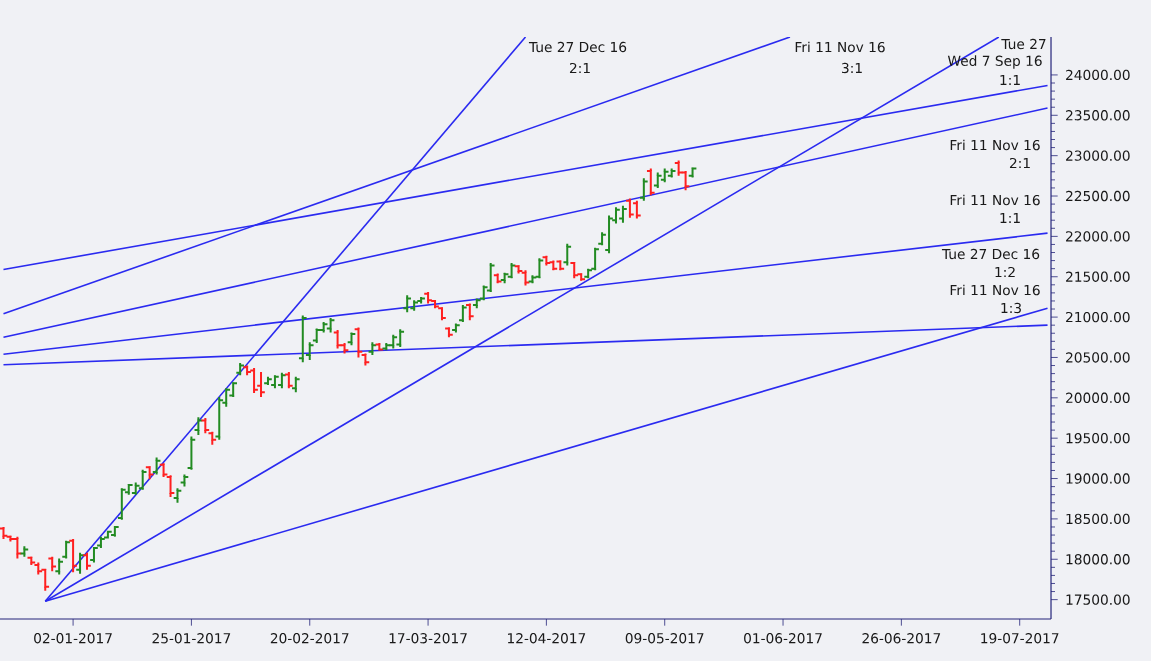 This screenshot has height=661, width=1151. I want to click on annotation: 1:2, so click(1005, 272).